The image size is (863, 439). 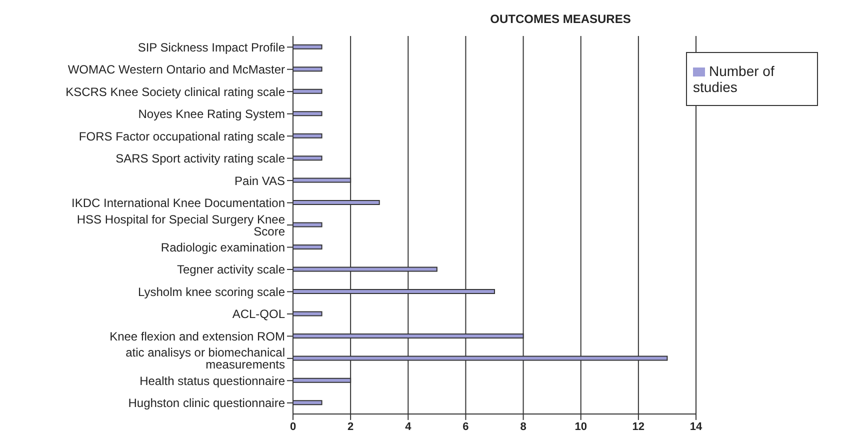 I want to click on y-tick-label: FORS Factor occupational rating scale, so click(x=182, y=136).